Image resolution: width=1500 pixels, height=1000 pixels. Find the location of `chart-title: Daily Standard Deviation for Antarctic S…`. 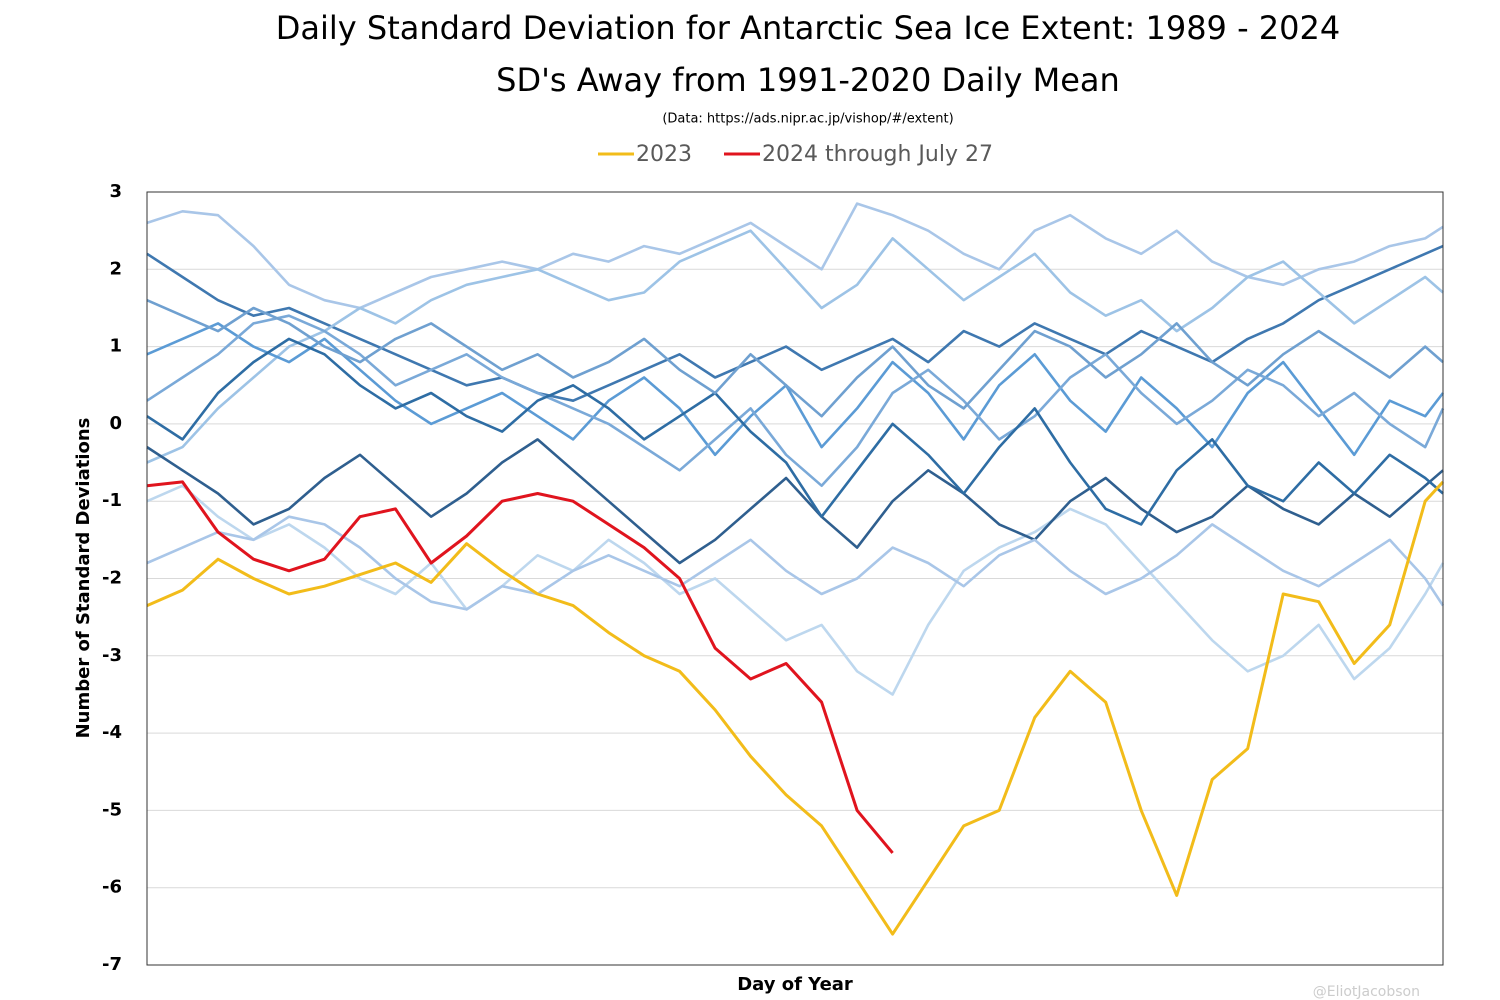

chart-title: Daily Standard Deviation for Antarctic S… is located at coordinates (808, 28).